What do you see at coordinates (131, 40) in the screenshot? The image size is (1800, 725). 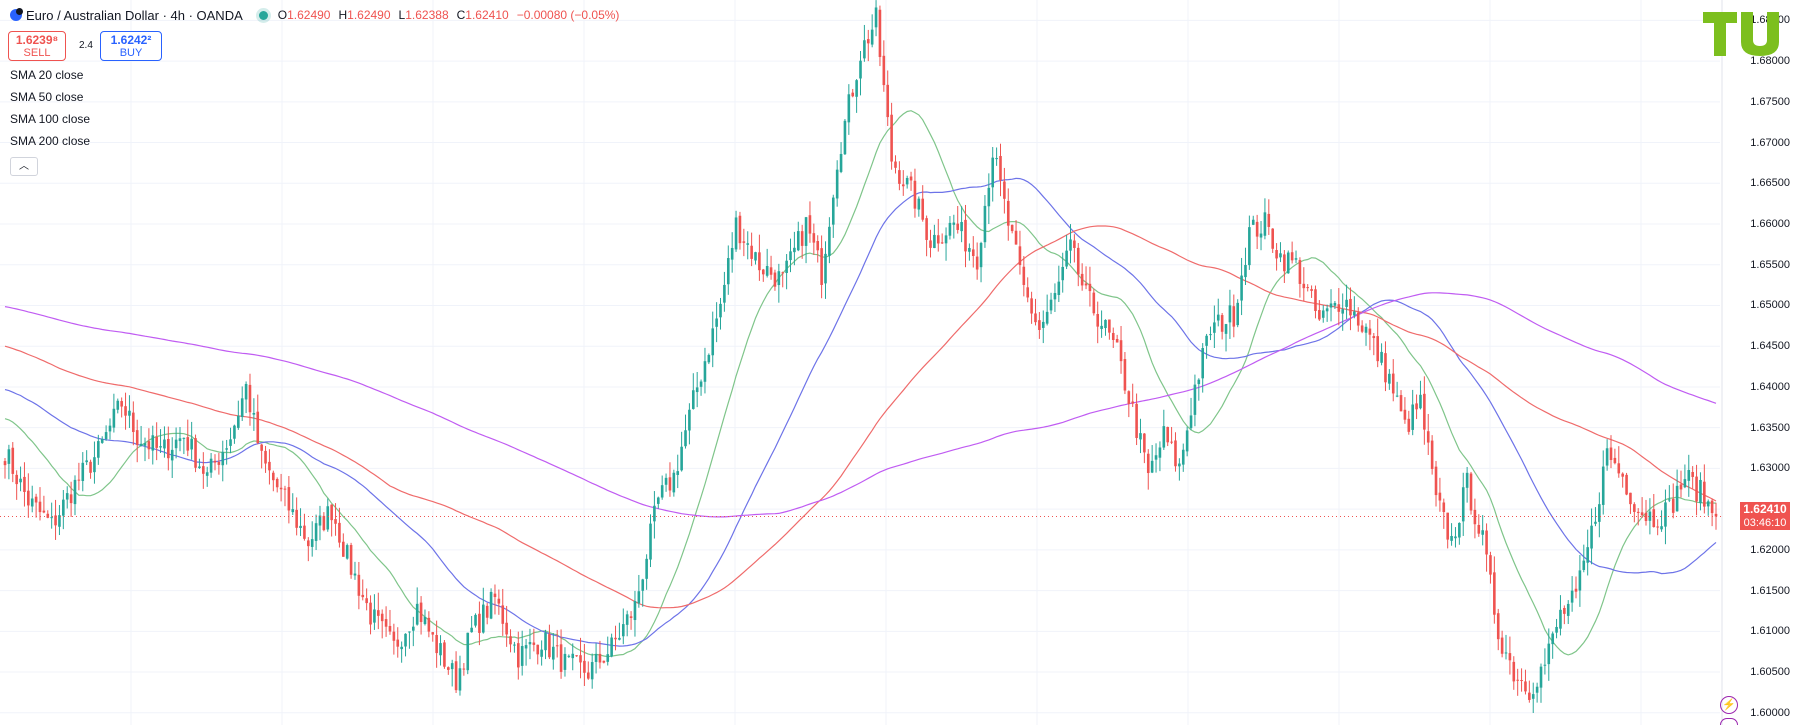 I see `buy-price: 1.6242²` at bounding box center [131, 40].